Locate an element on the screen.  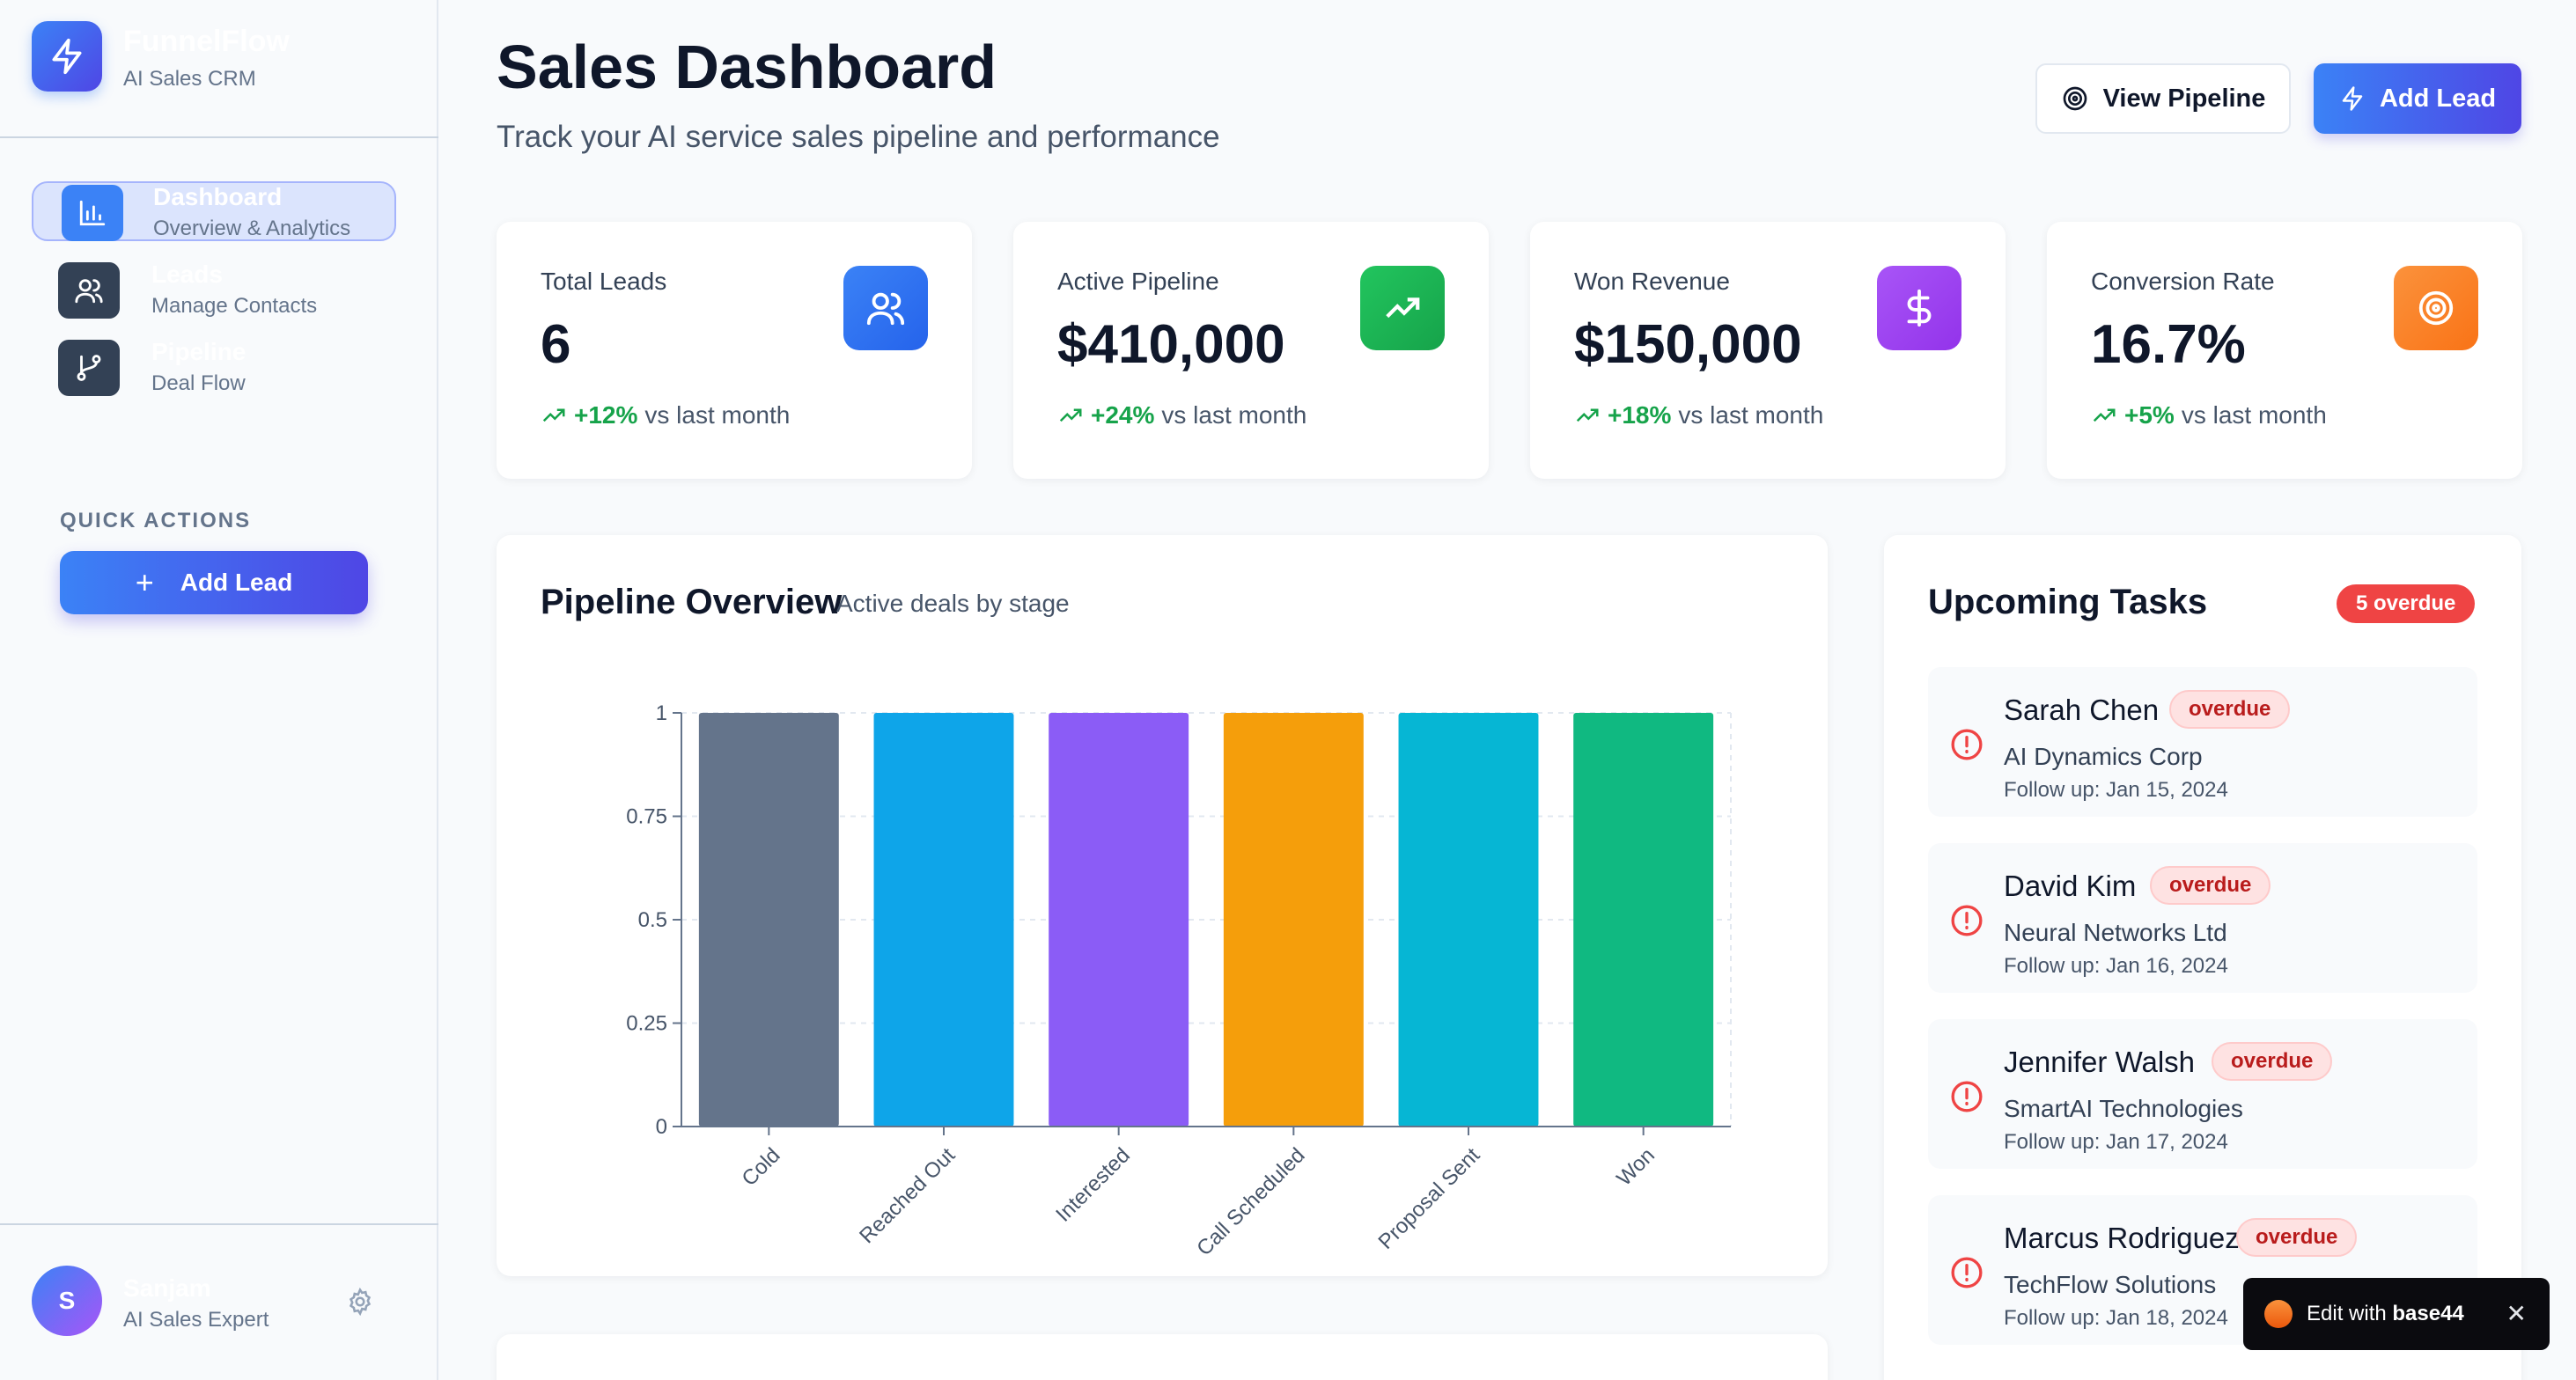
stat-change: +18% is located at coordinates (1640, 415).